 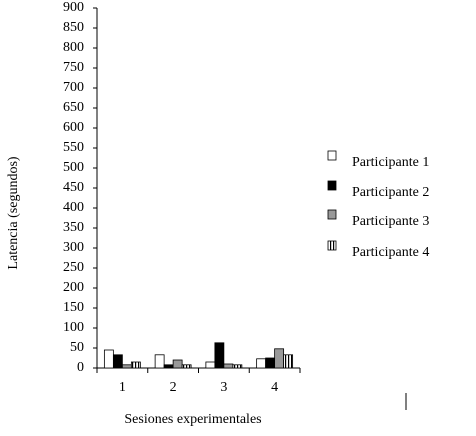 I want to click on y-tick-label: 900, so click(x=73, y=7).